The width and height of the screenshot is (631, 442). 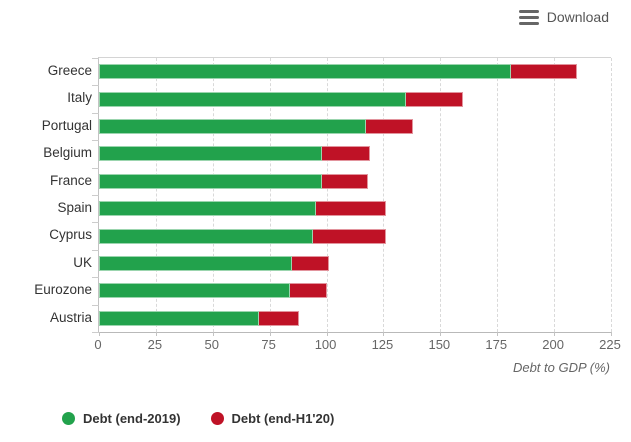 I want to click on x-axis-tick-label: 100, so click(x=325, y=344).